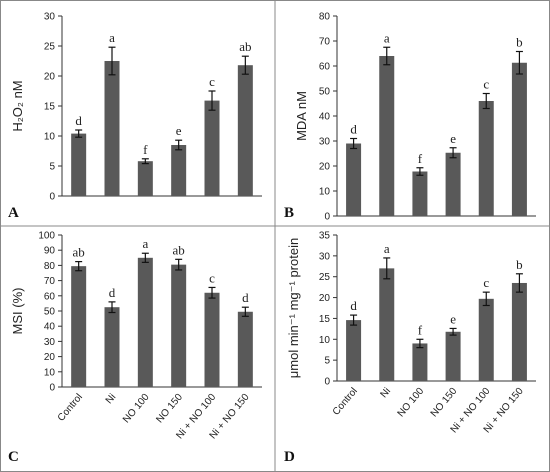 The height and width of the screenshot is (472, 550). Describe the element at coordinates (289, 457) in the screenshot. I see `panel-letter: D` at that location.